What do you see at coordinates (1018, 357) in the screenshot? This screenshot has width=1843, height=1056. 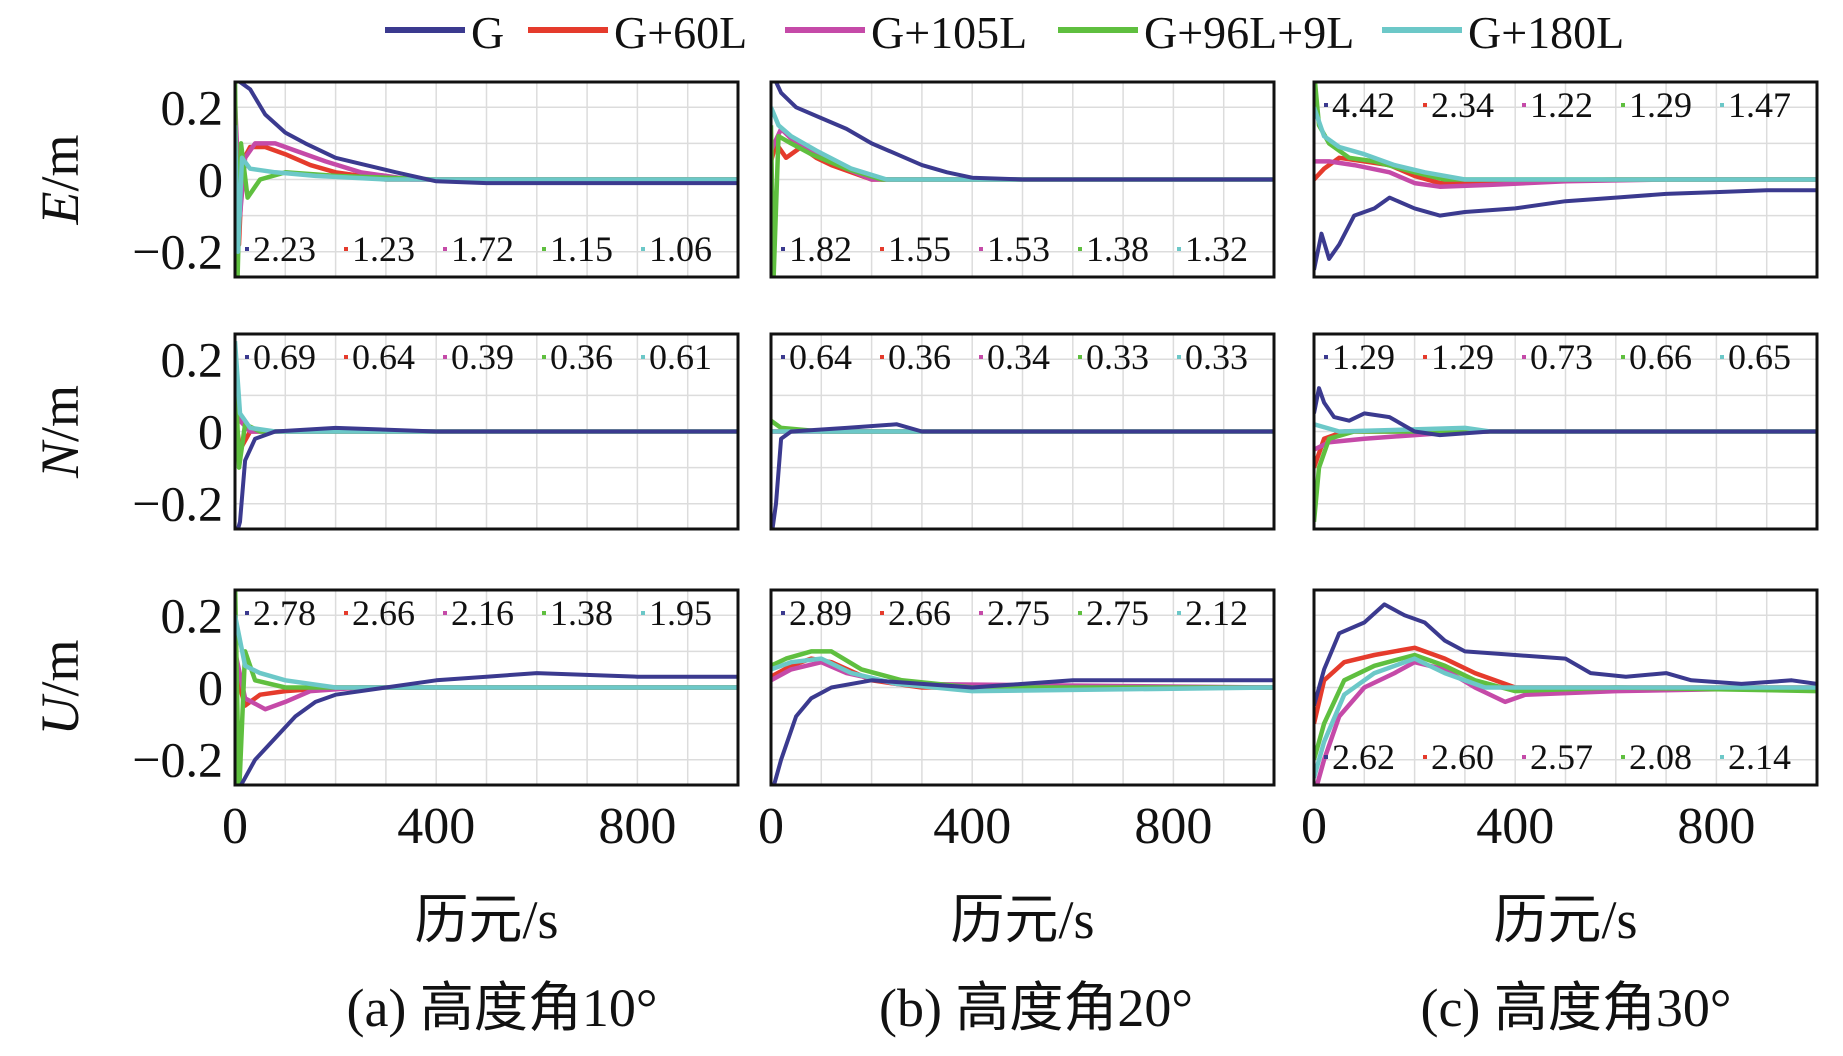 I see `annotation-value: 0.34` at bounding box center [1018, 357].